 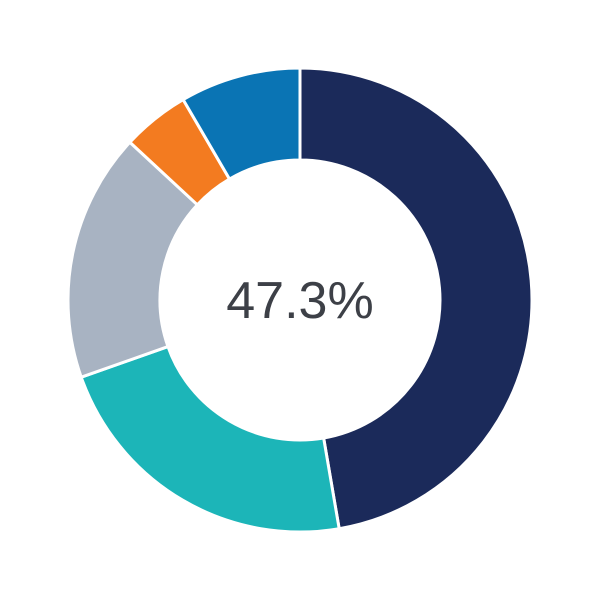 I want to click on center-label: 47.3%, so click(x=299, y=301).